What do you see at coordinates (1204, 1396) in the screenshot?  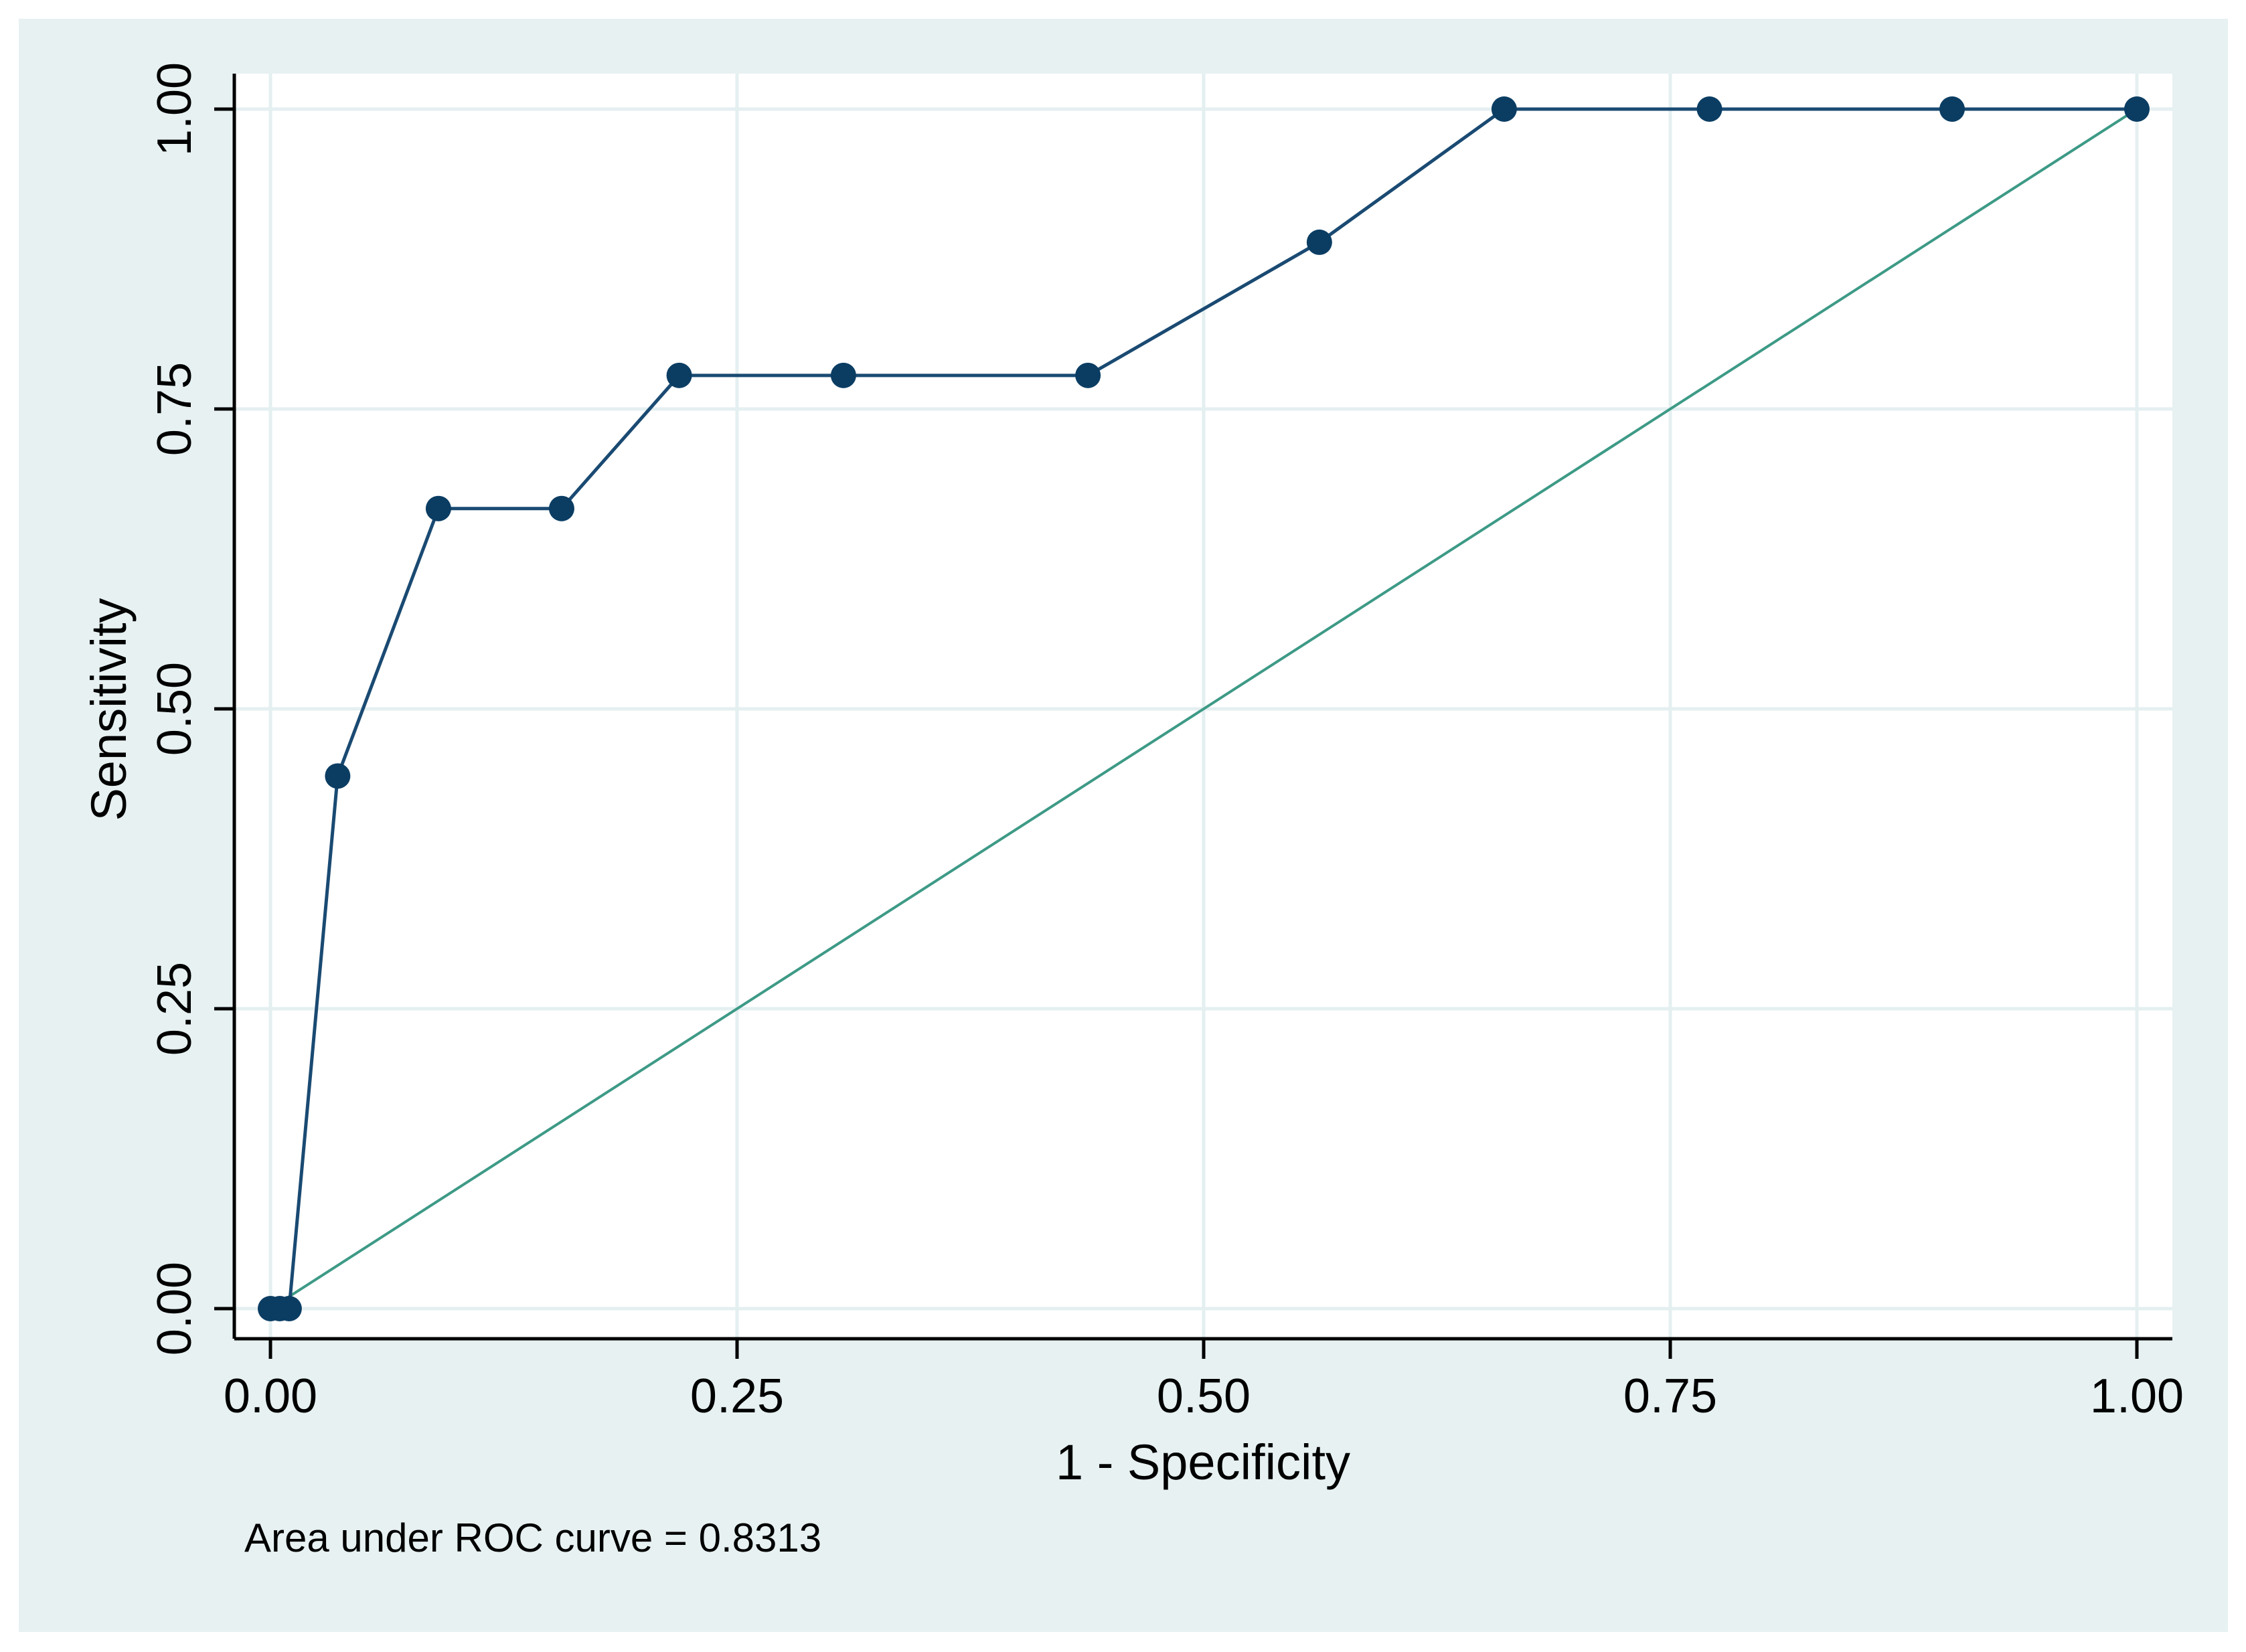 I see `x-tick-label: 0.50` at bounding box center [1204, 1396].